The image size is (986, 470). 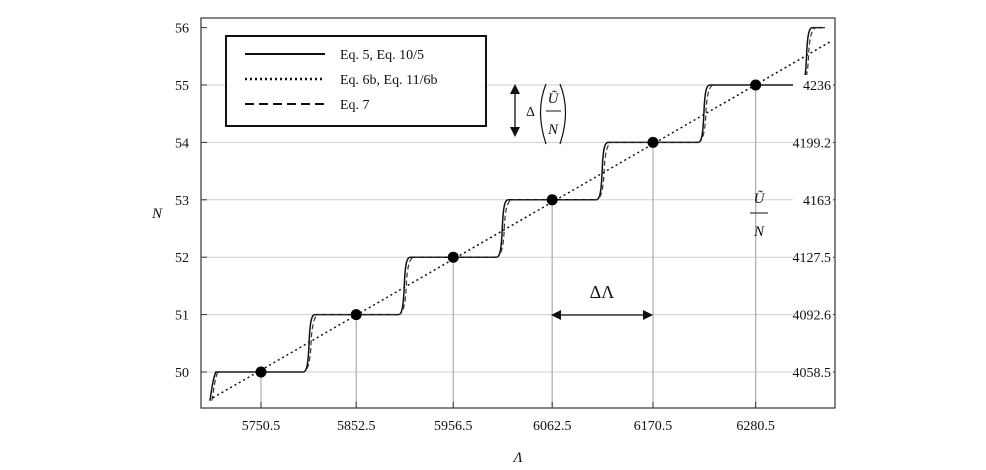 What do you see at coordinates (182, 86) in the screenshot?
I see `y-tick-label-5: 55` at bounding box center [182, 86].